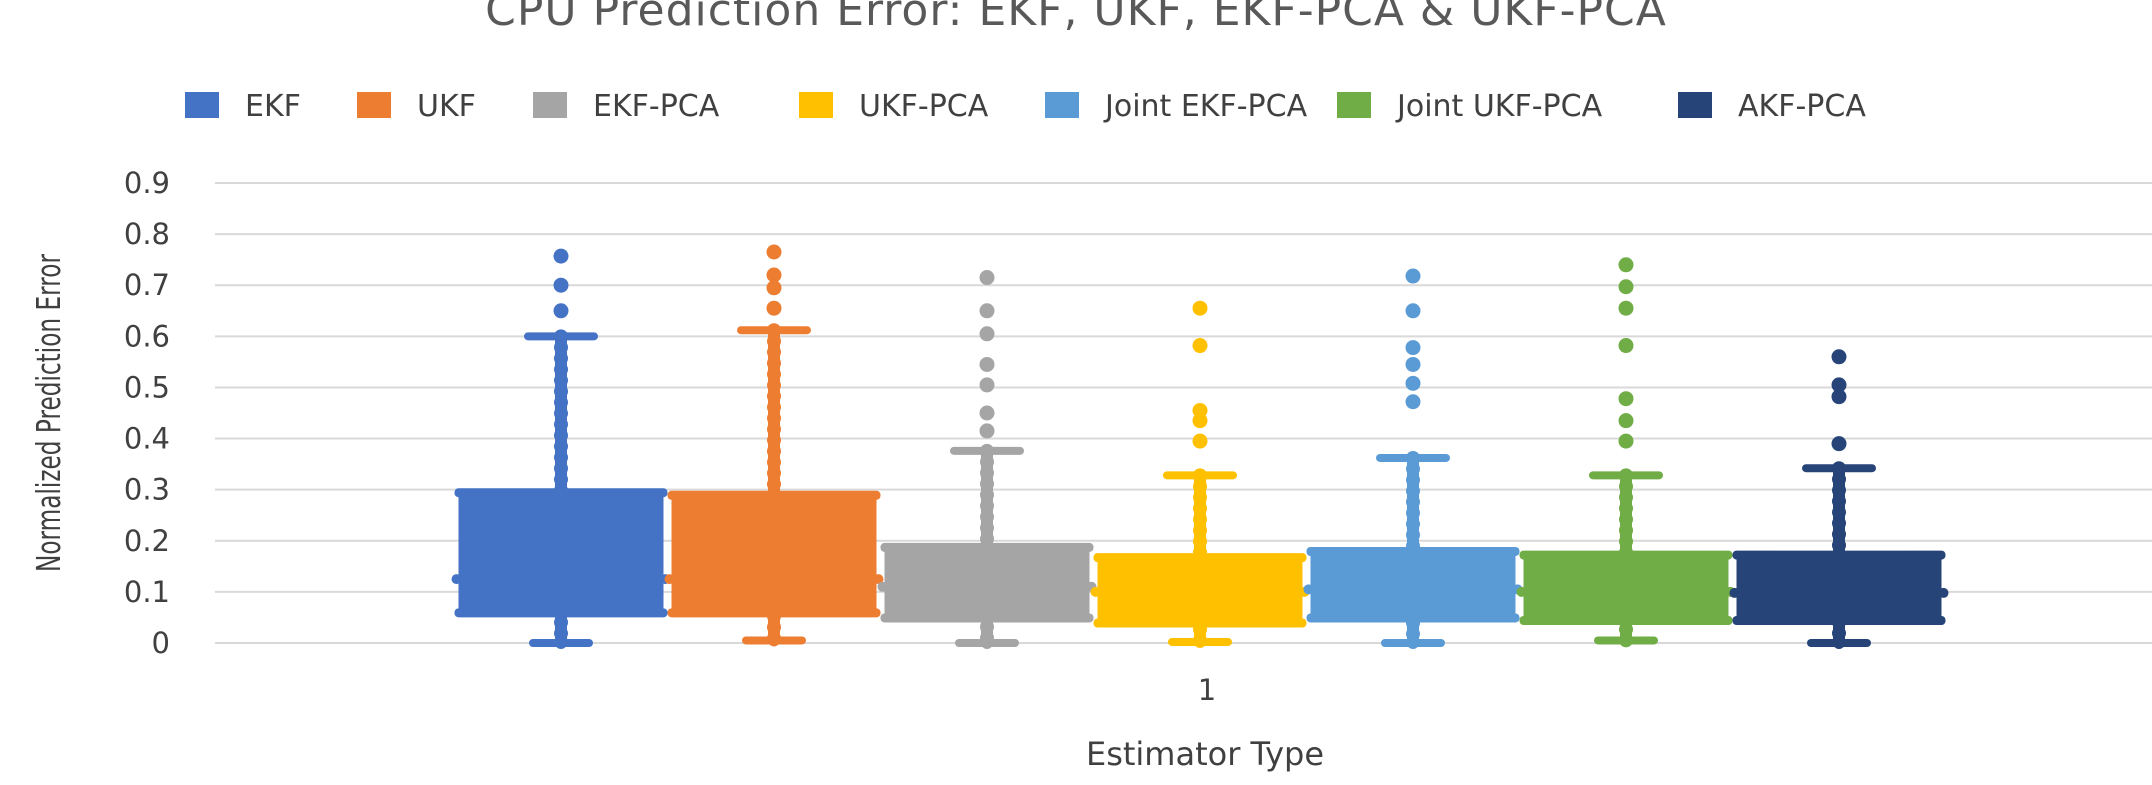 The width and height of the screenshot is (2152, 785). I want to click on legend-label: Joint UKF-PCA, so click(1499, 106).